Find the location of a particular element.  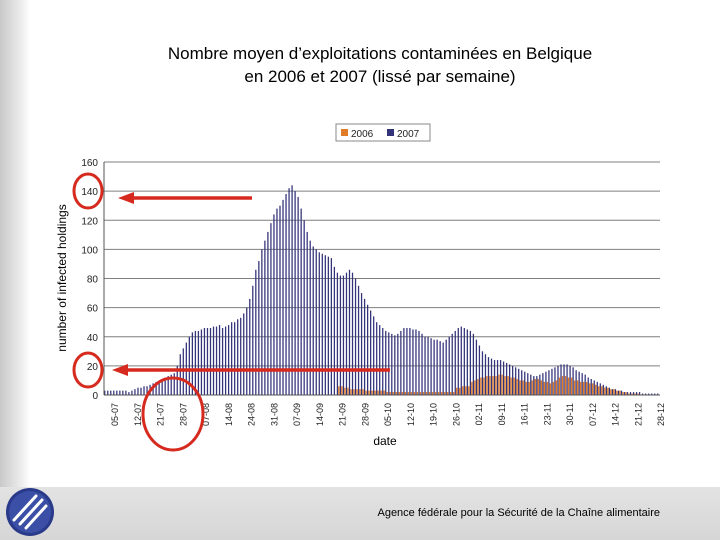

left-decor-band is located at coordinates (15, 270).